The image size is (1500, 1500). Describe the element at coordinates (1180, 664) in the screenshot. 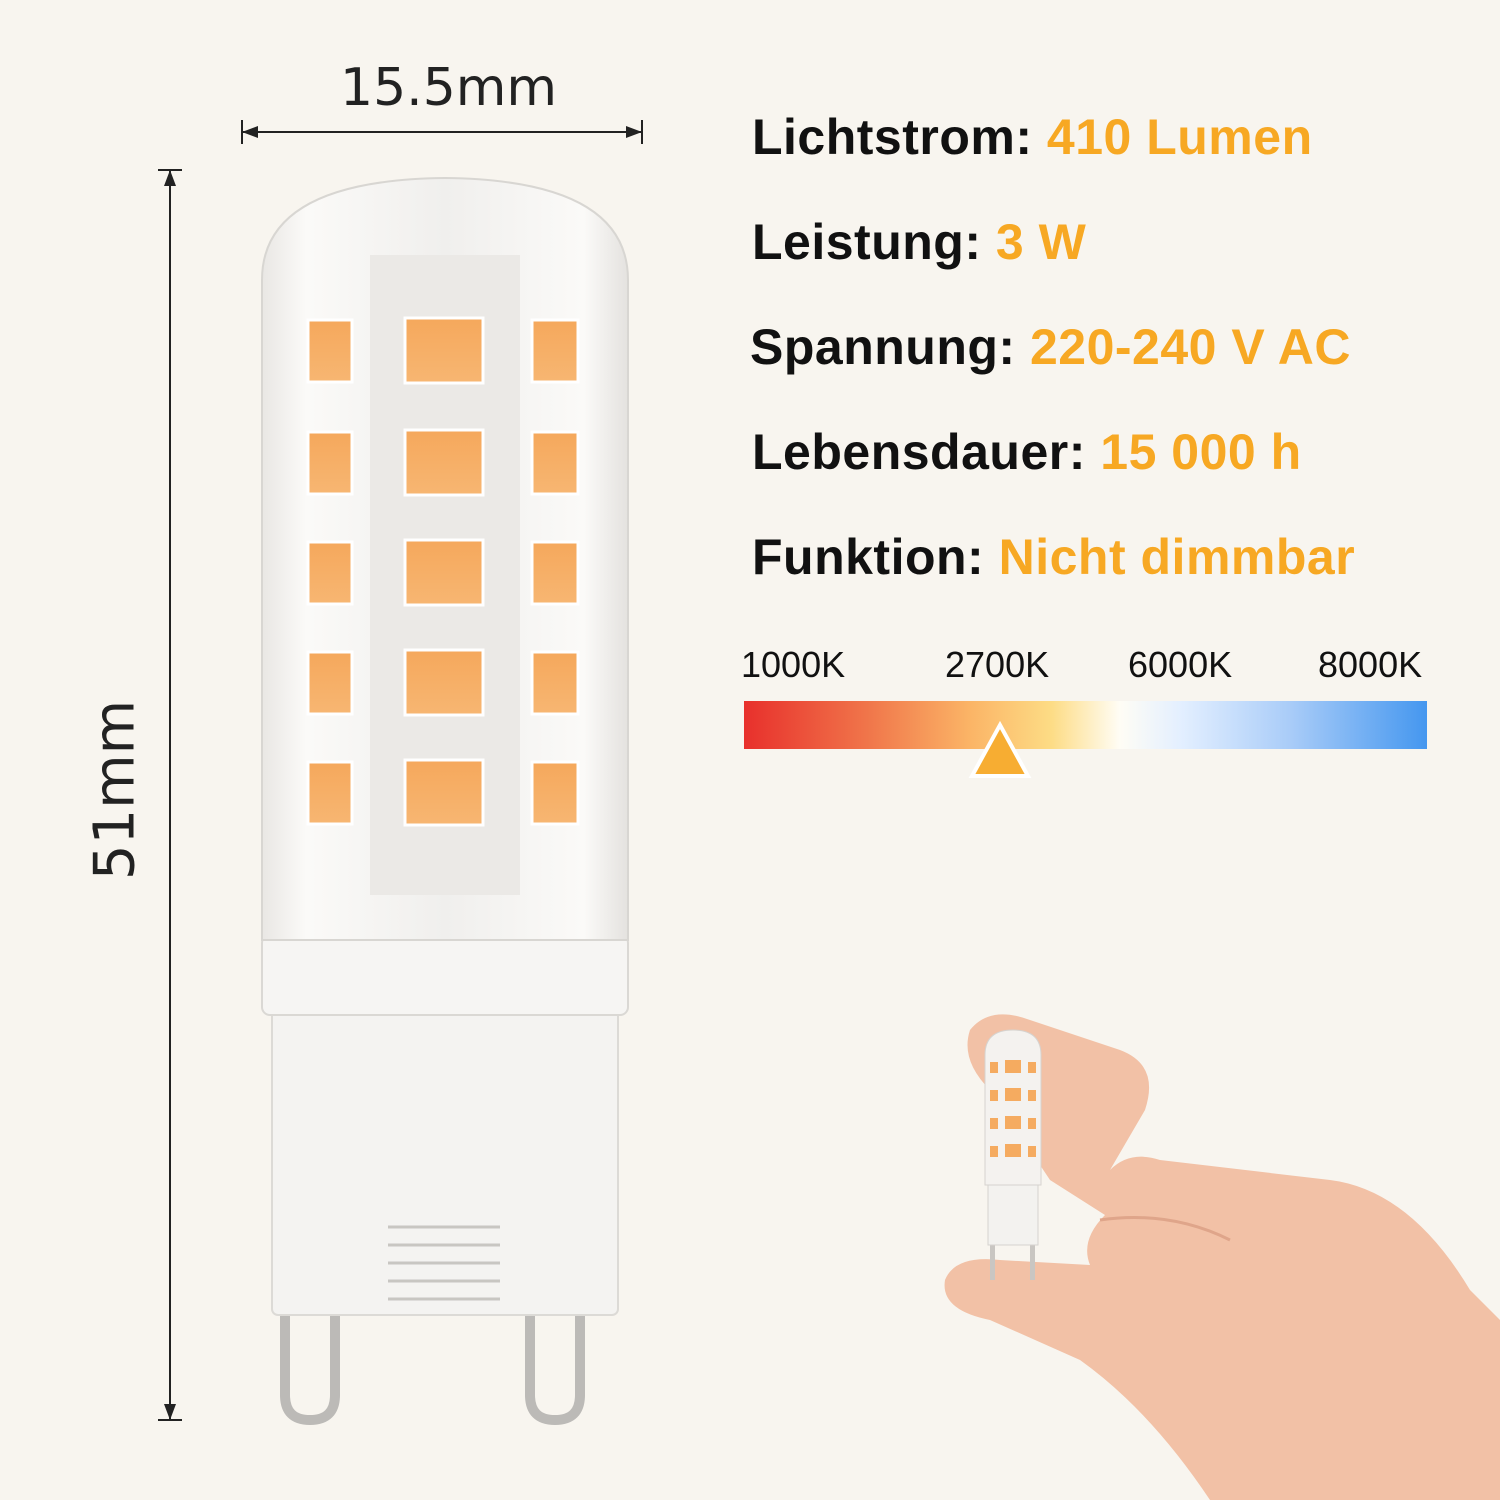

I see `color-temp-tick: 6000K` at that location.